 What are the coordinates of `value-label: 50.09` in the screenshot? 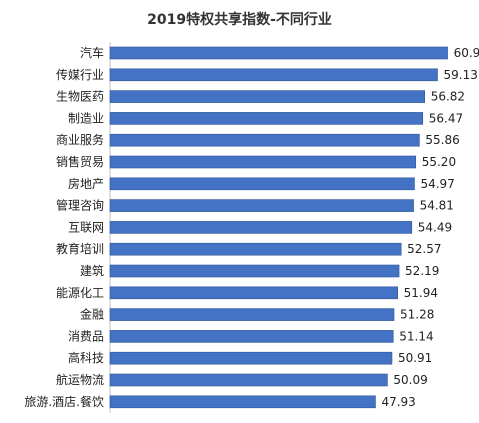 It's located at (410, 380).